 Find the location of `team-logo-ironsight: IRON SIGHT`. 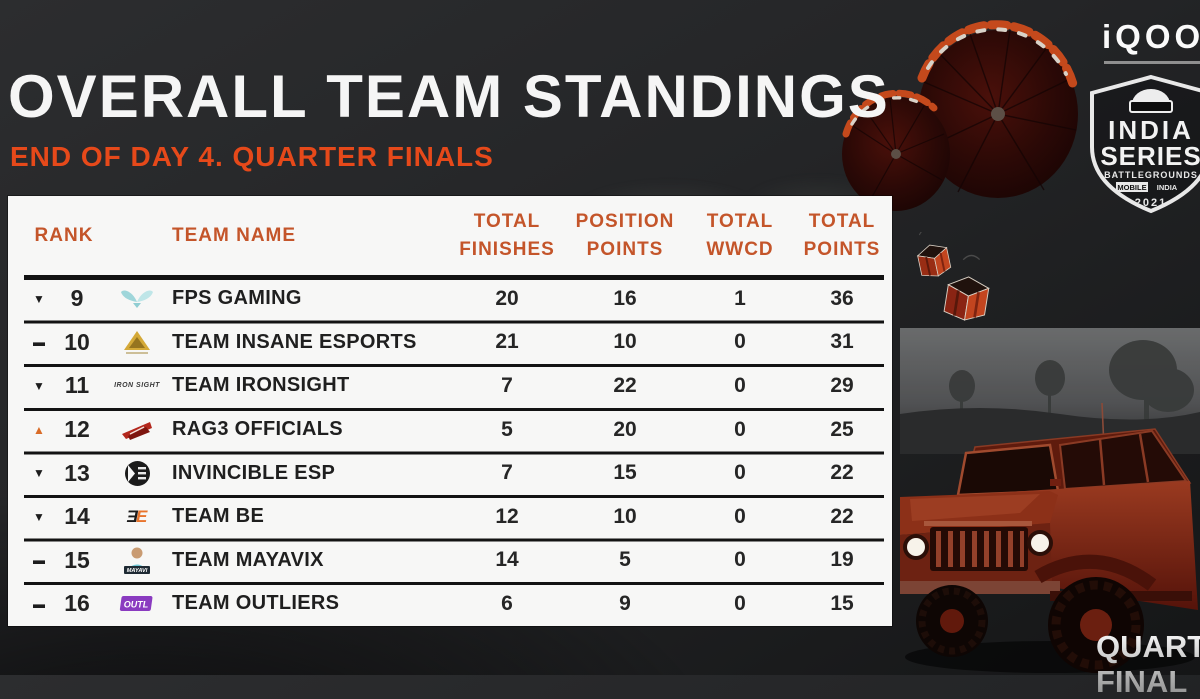

team-logo-ironsight: IRON SIGHT is located at coordinates (137, 386).